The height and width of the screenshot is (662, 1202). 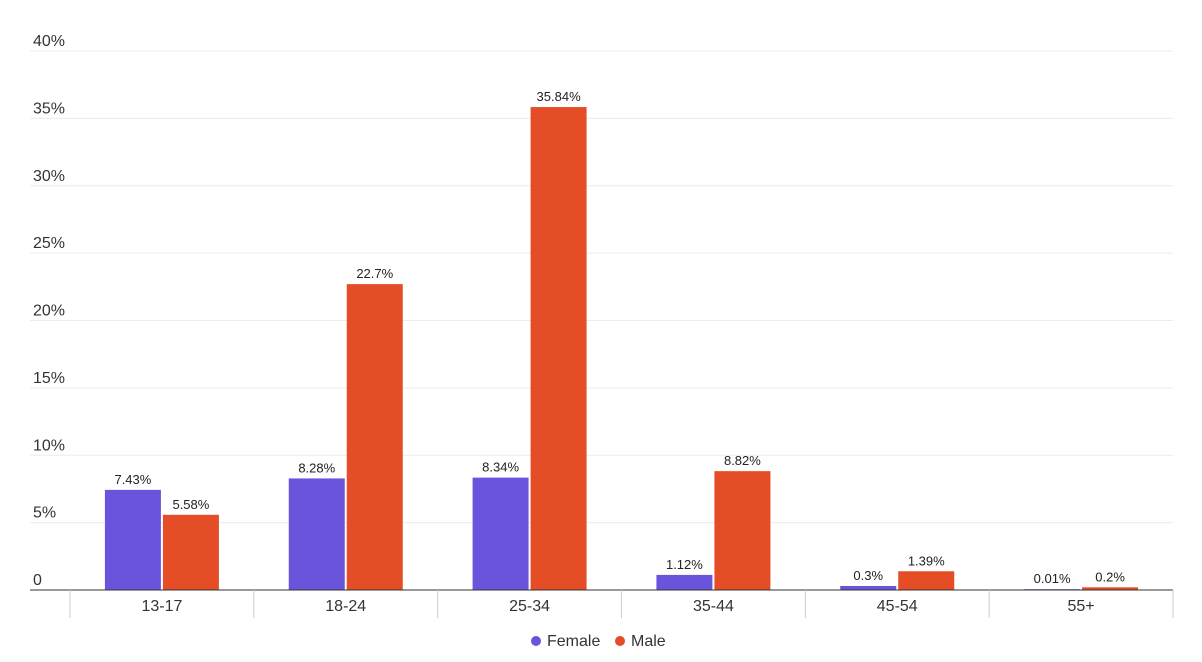 What do you see at coordinates (1052, 578) in the screenshot?
I see `data-label: 0.01%` at bounding box center [1052, 578].